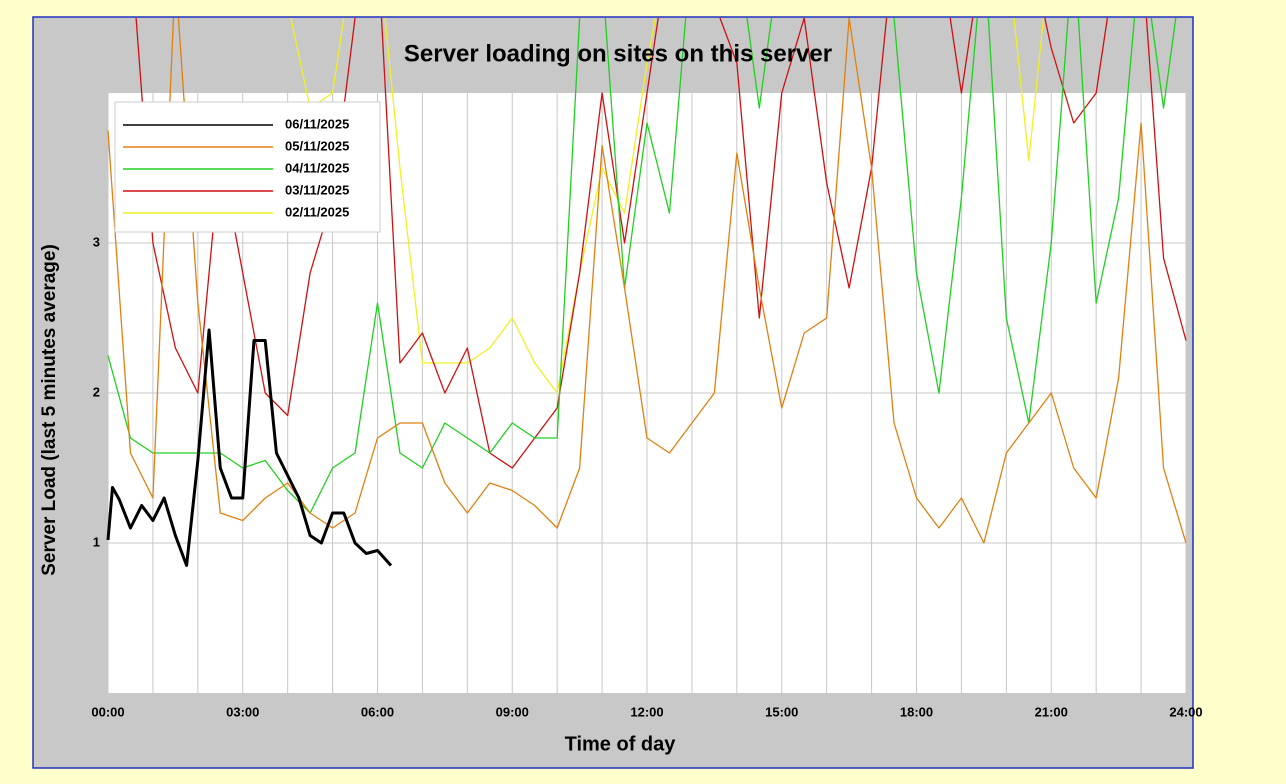 Image resolution: width=1286 pixels, height=784 pixels. I want to click on y-tick-label: 2, so click(96, 391).